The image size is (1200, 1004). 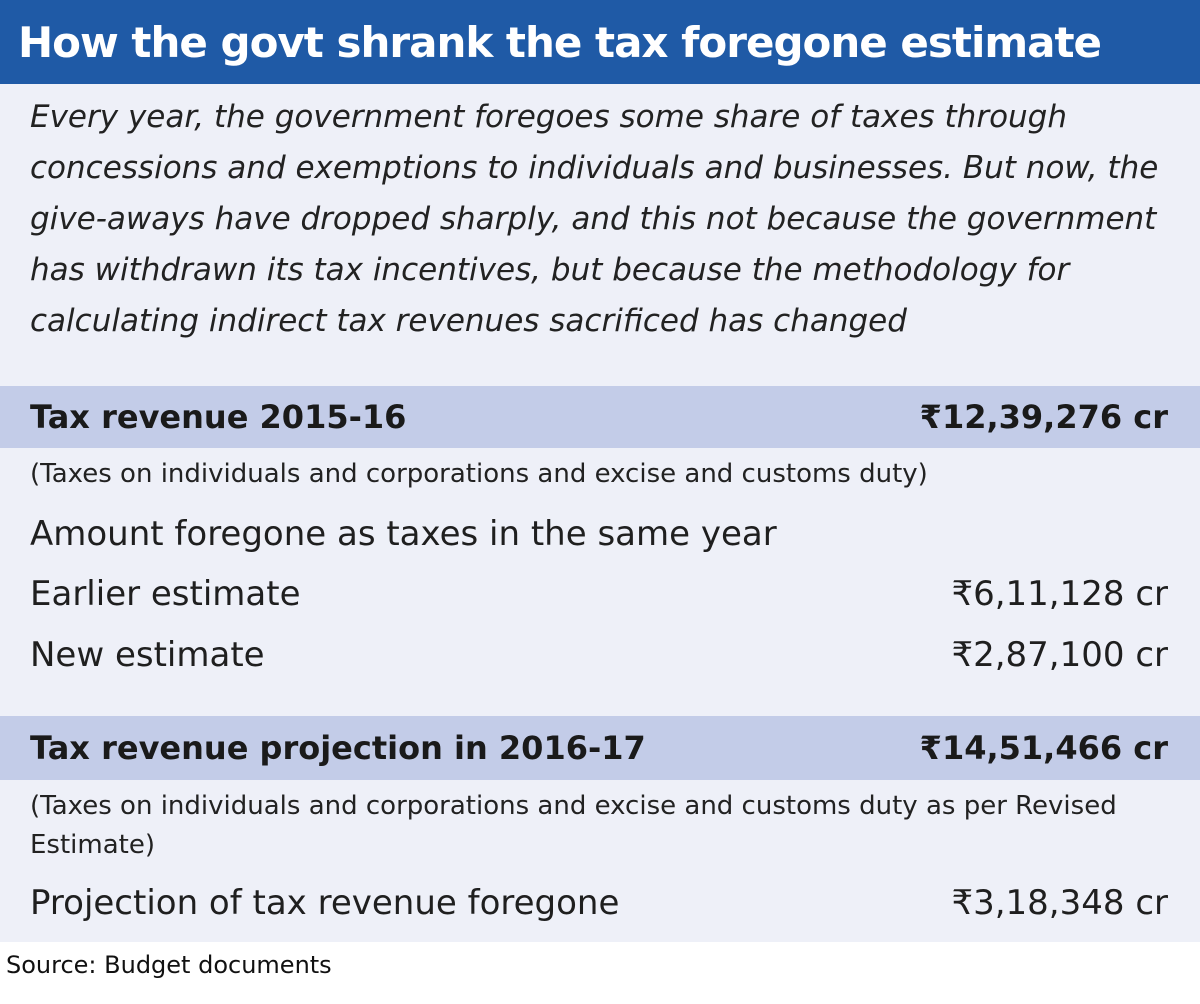 I want to click on earlier-estimate-label: Earlier estimate, so click(x=165, y=594).